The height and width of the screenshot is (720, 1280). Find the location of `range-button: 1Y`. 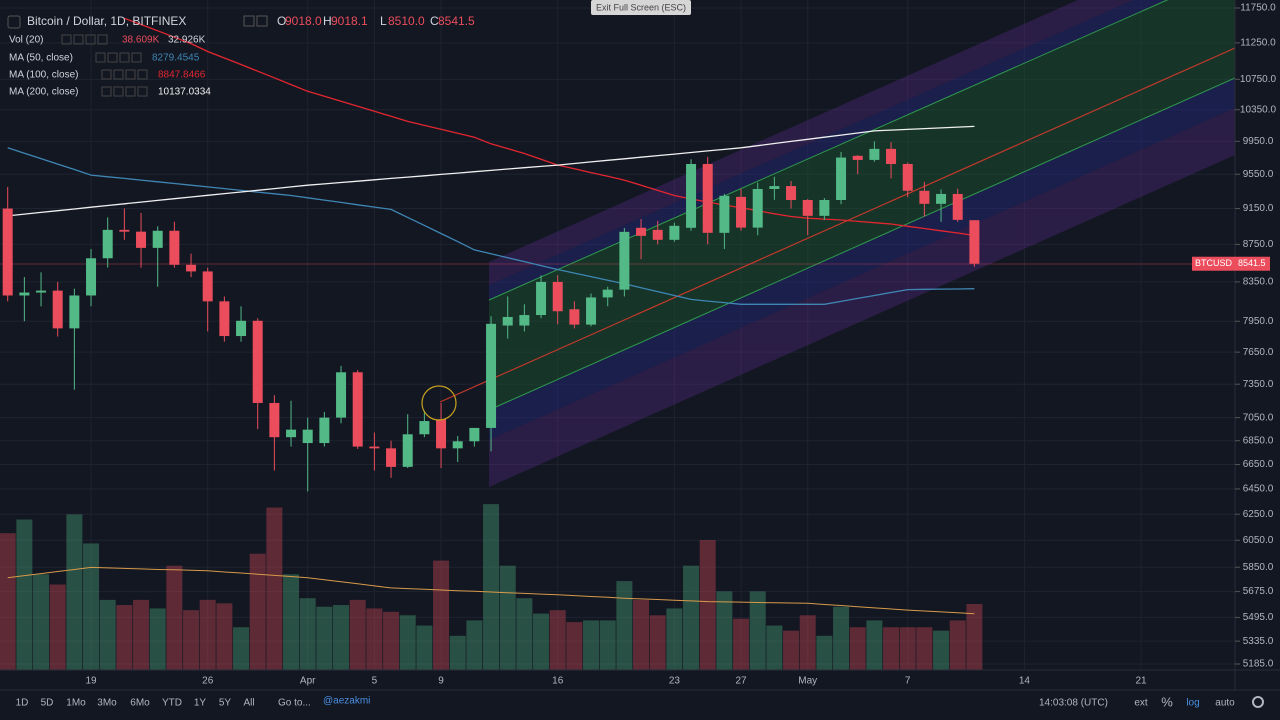

range-button: 1Y is located at coordinates (200, 703).